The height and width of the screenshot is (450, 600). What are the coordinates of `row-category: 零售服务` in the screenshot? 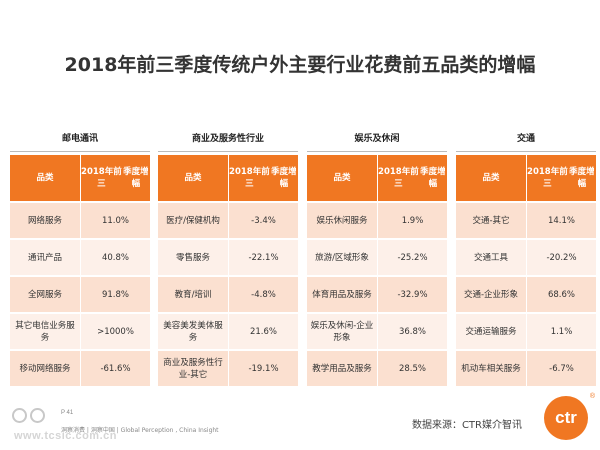 It's located at (193, 257).